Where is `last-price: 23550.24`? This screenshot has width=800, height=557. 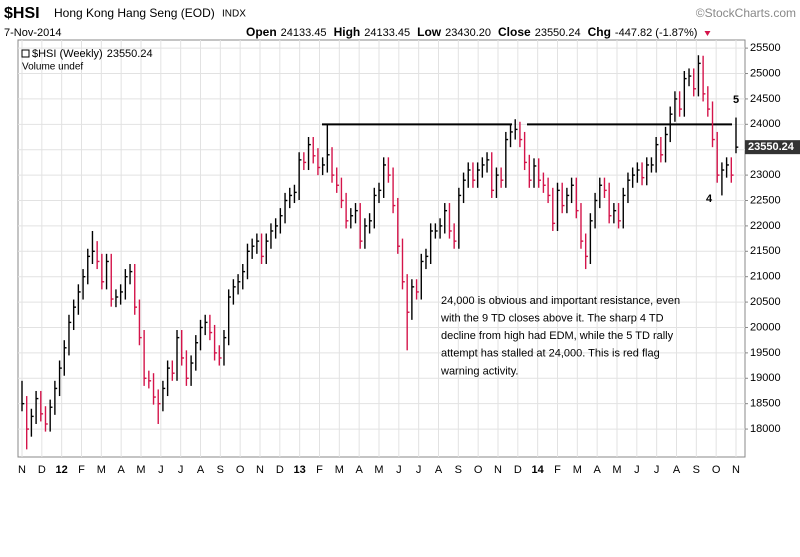 last-price: 23550.24 is located at coordinates (771, 147).